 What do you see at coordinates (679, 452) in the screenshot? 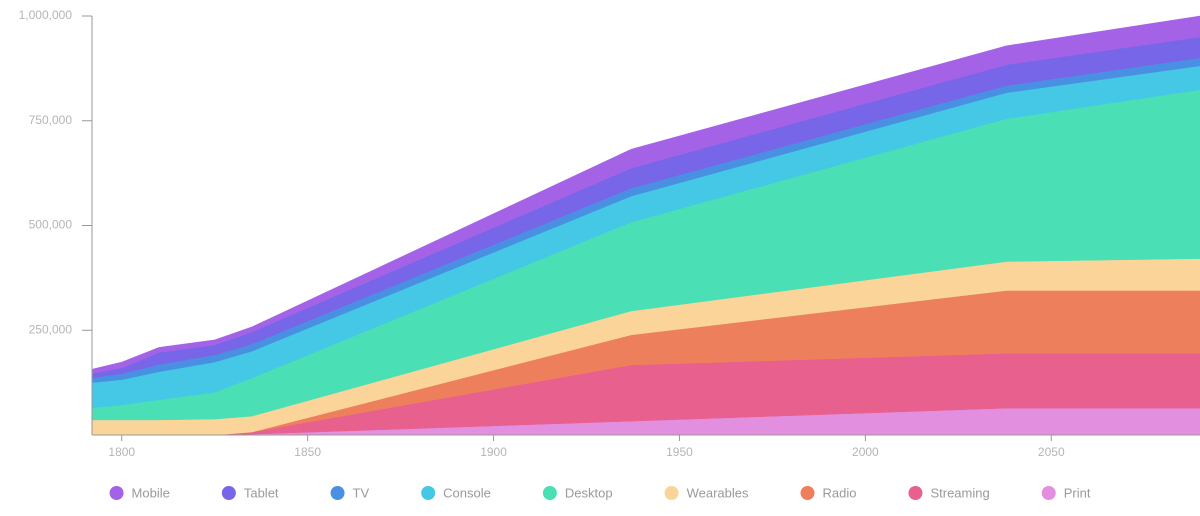
I see `x-tick-label: 1950` at bounding box center [679, 452].